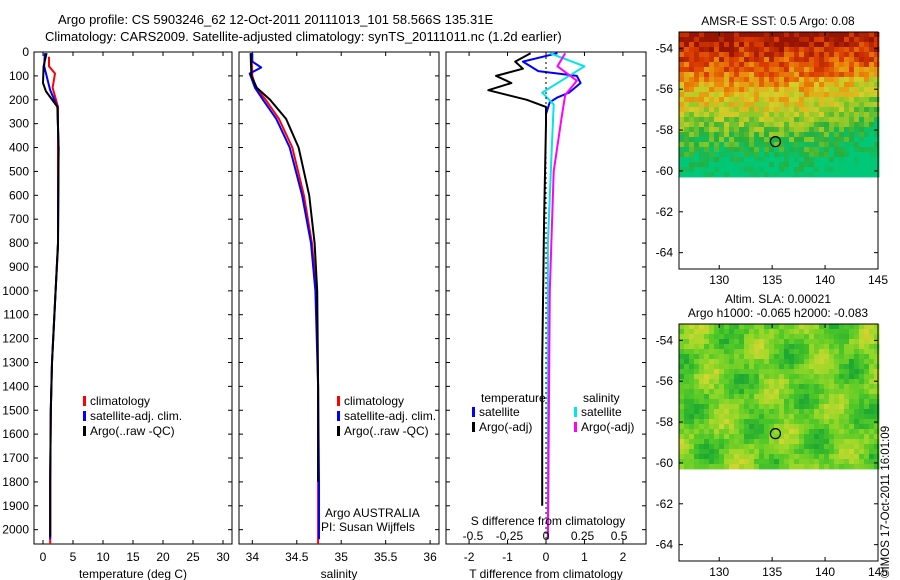 The width and height of the screenshot is (900, 580). I want to click on longitude-tick-label: 145, so click(878, 280).